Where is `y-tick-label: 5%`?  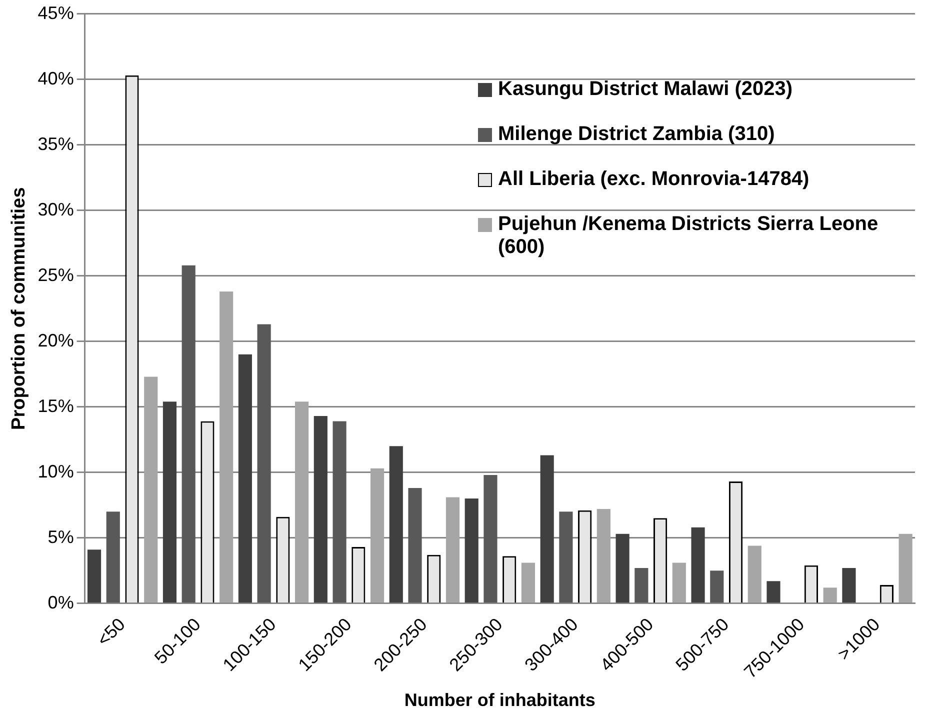
y-tick-label: 5% is located at coordinates (61, 536).